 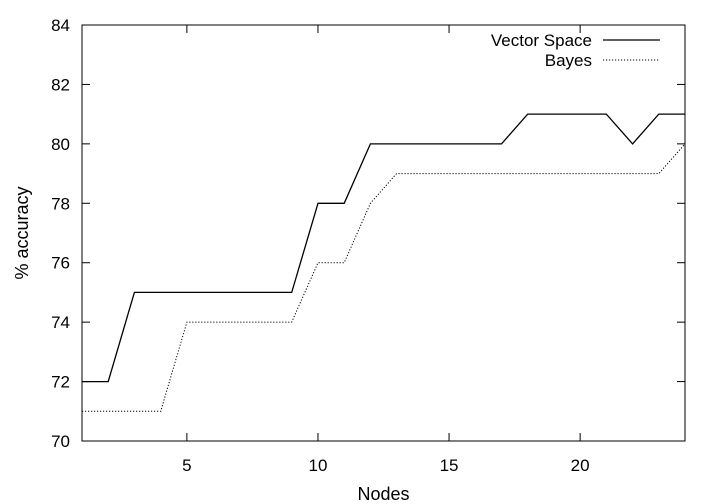 I want to click on y-tick-label: 78, so click(x=60, y=203).